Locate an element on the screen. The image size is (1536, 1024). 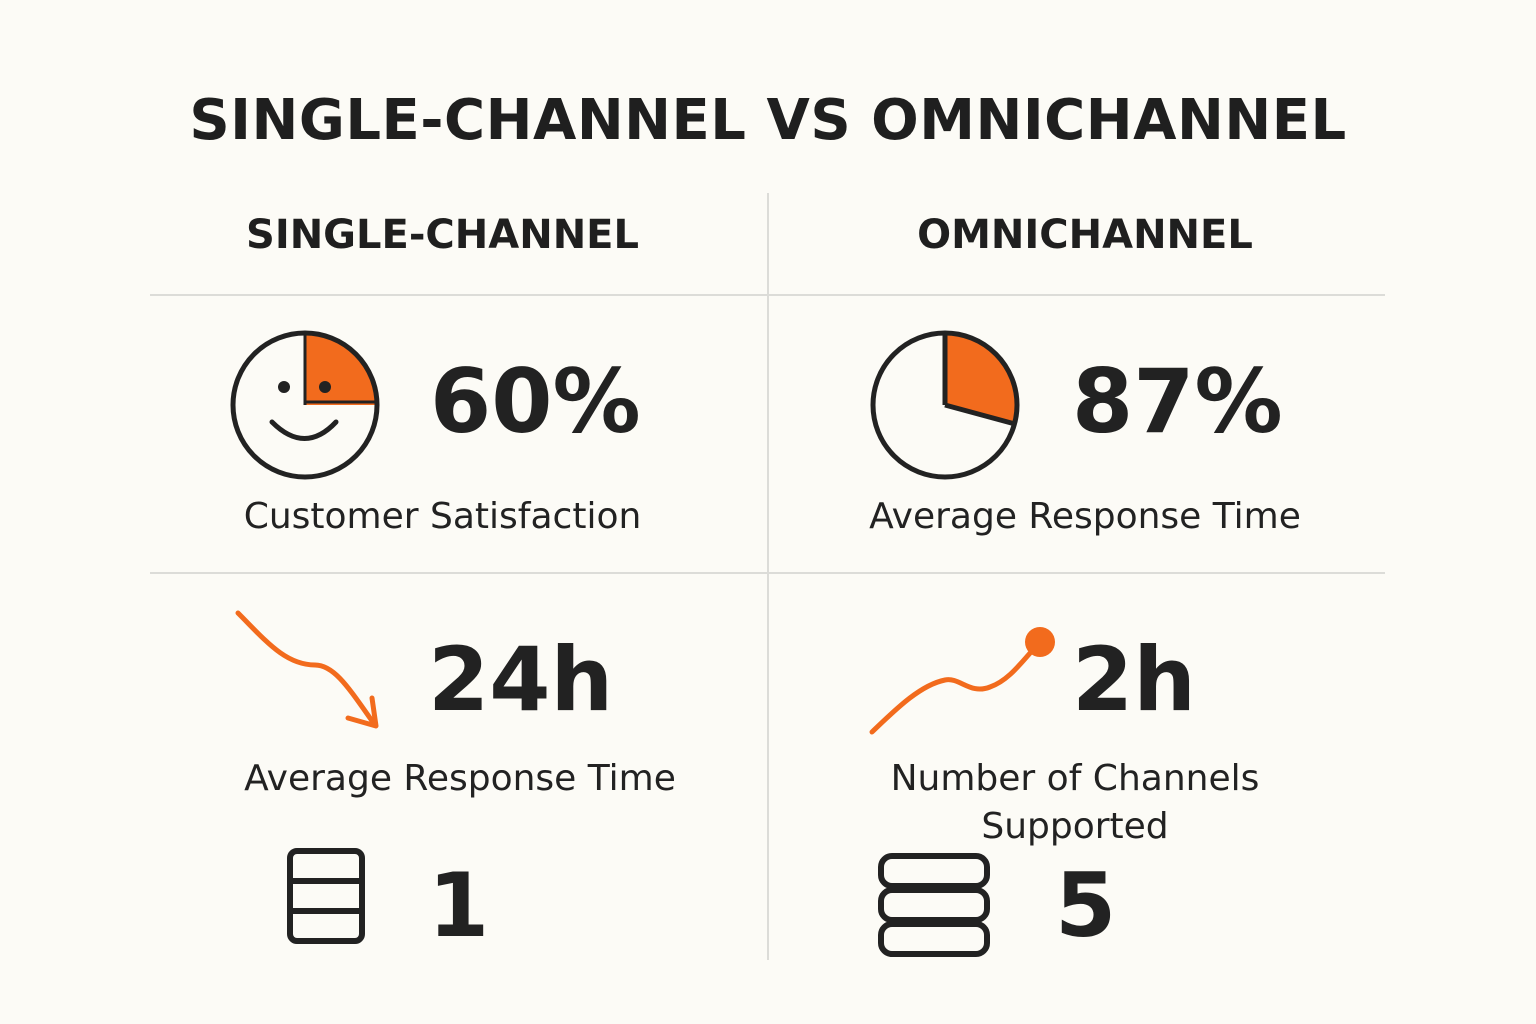
trend-up-line-icon is located at coordinates (962, 681).